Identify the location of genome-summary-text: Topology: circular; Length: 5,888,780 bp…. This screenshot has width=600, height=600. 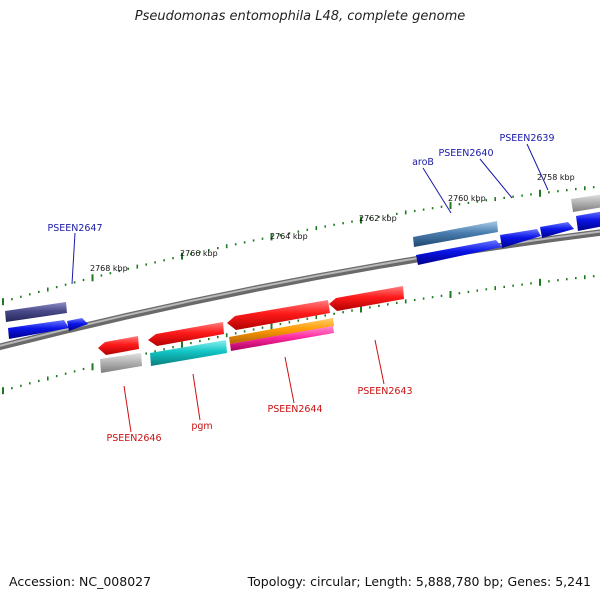
(419, 581).